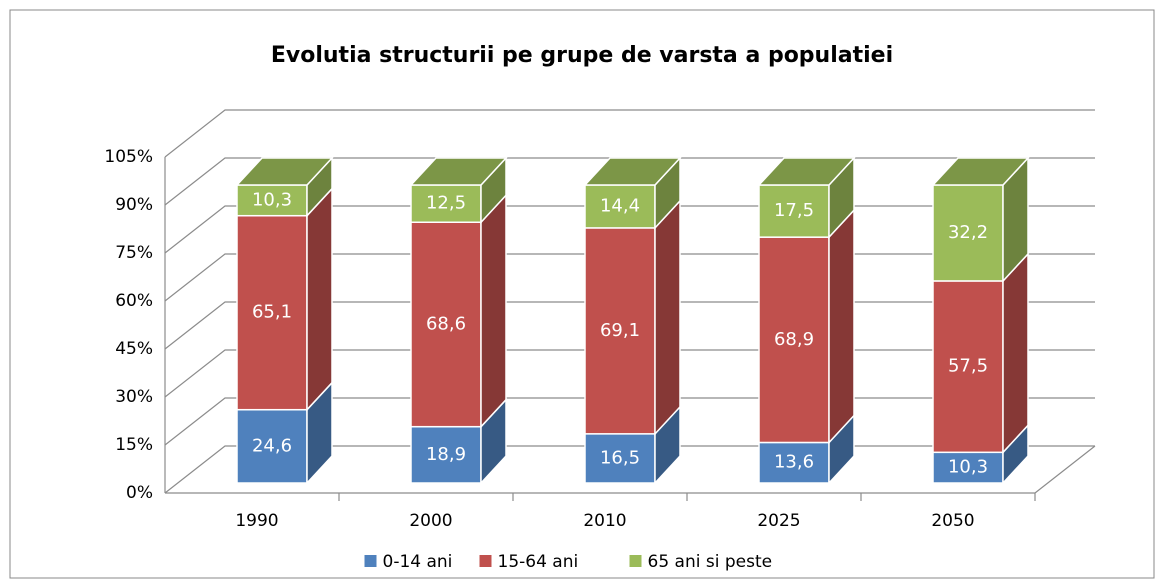 The image size is (1165, 583). I want to click on data-label: 68,6, so click(446, 323).